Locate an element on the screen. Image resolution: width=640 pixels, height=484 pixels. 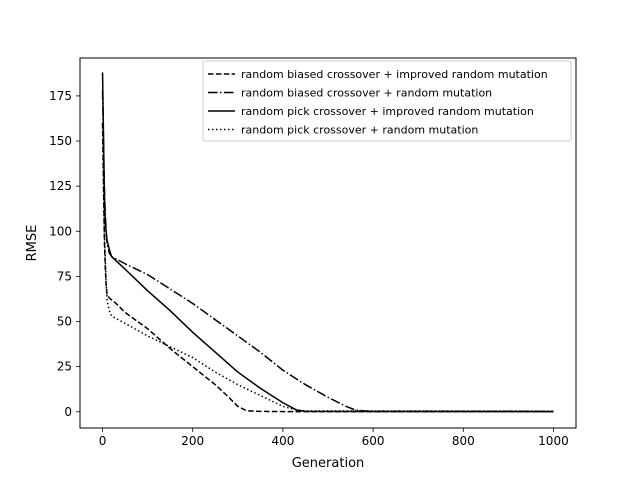
y-axis-label: RMSE is located at coordinates (32, 243).